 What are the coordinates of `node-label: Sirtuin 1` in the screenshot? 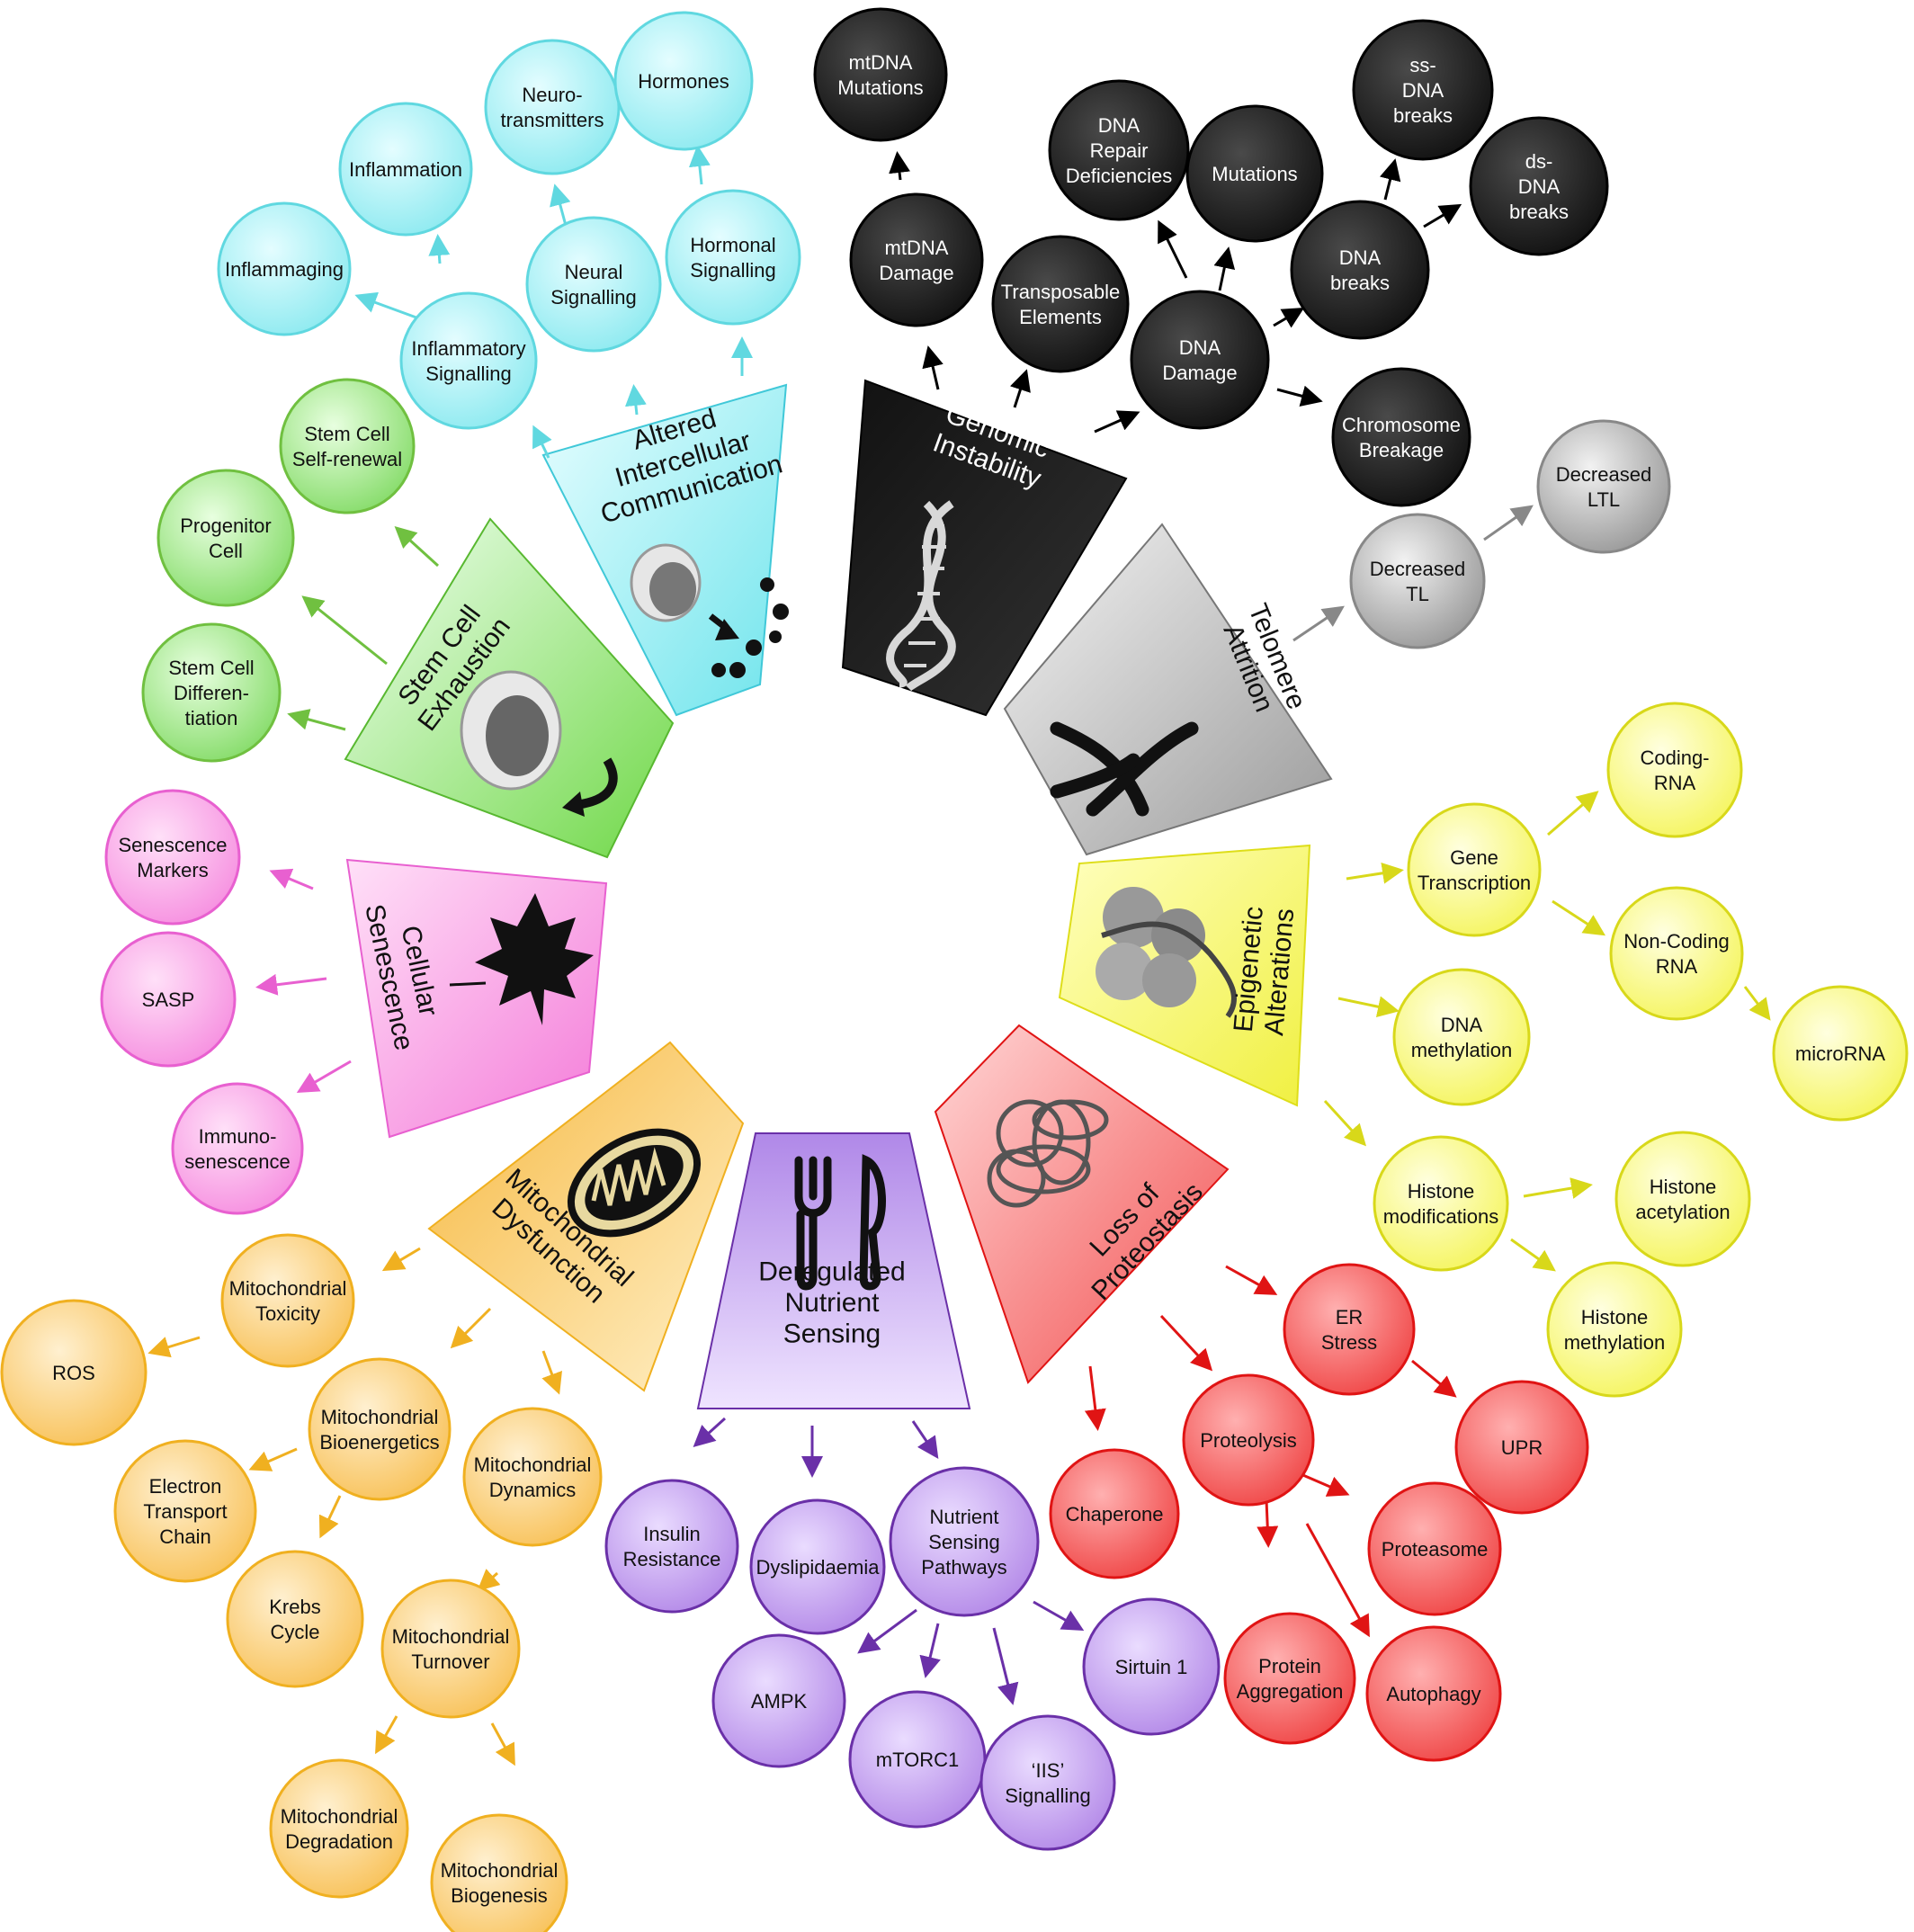 It's located at (1151, 1667).